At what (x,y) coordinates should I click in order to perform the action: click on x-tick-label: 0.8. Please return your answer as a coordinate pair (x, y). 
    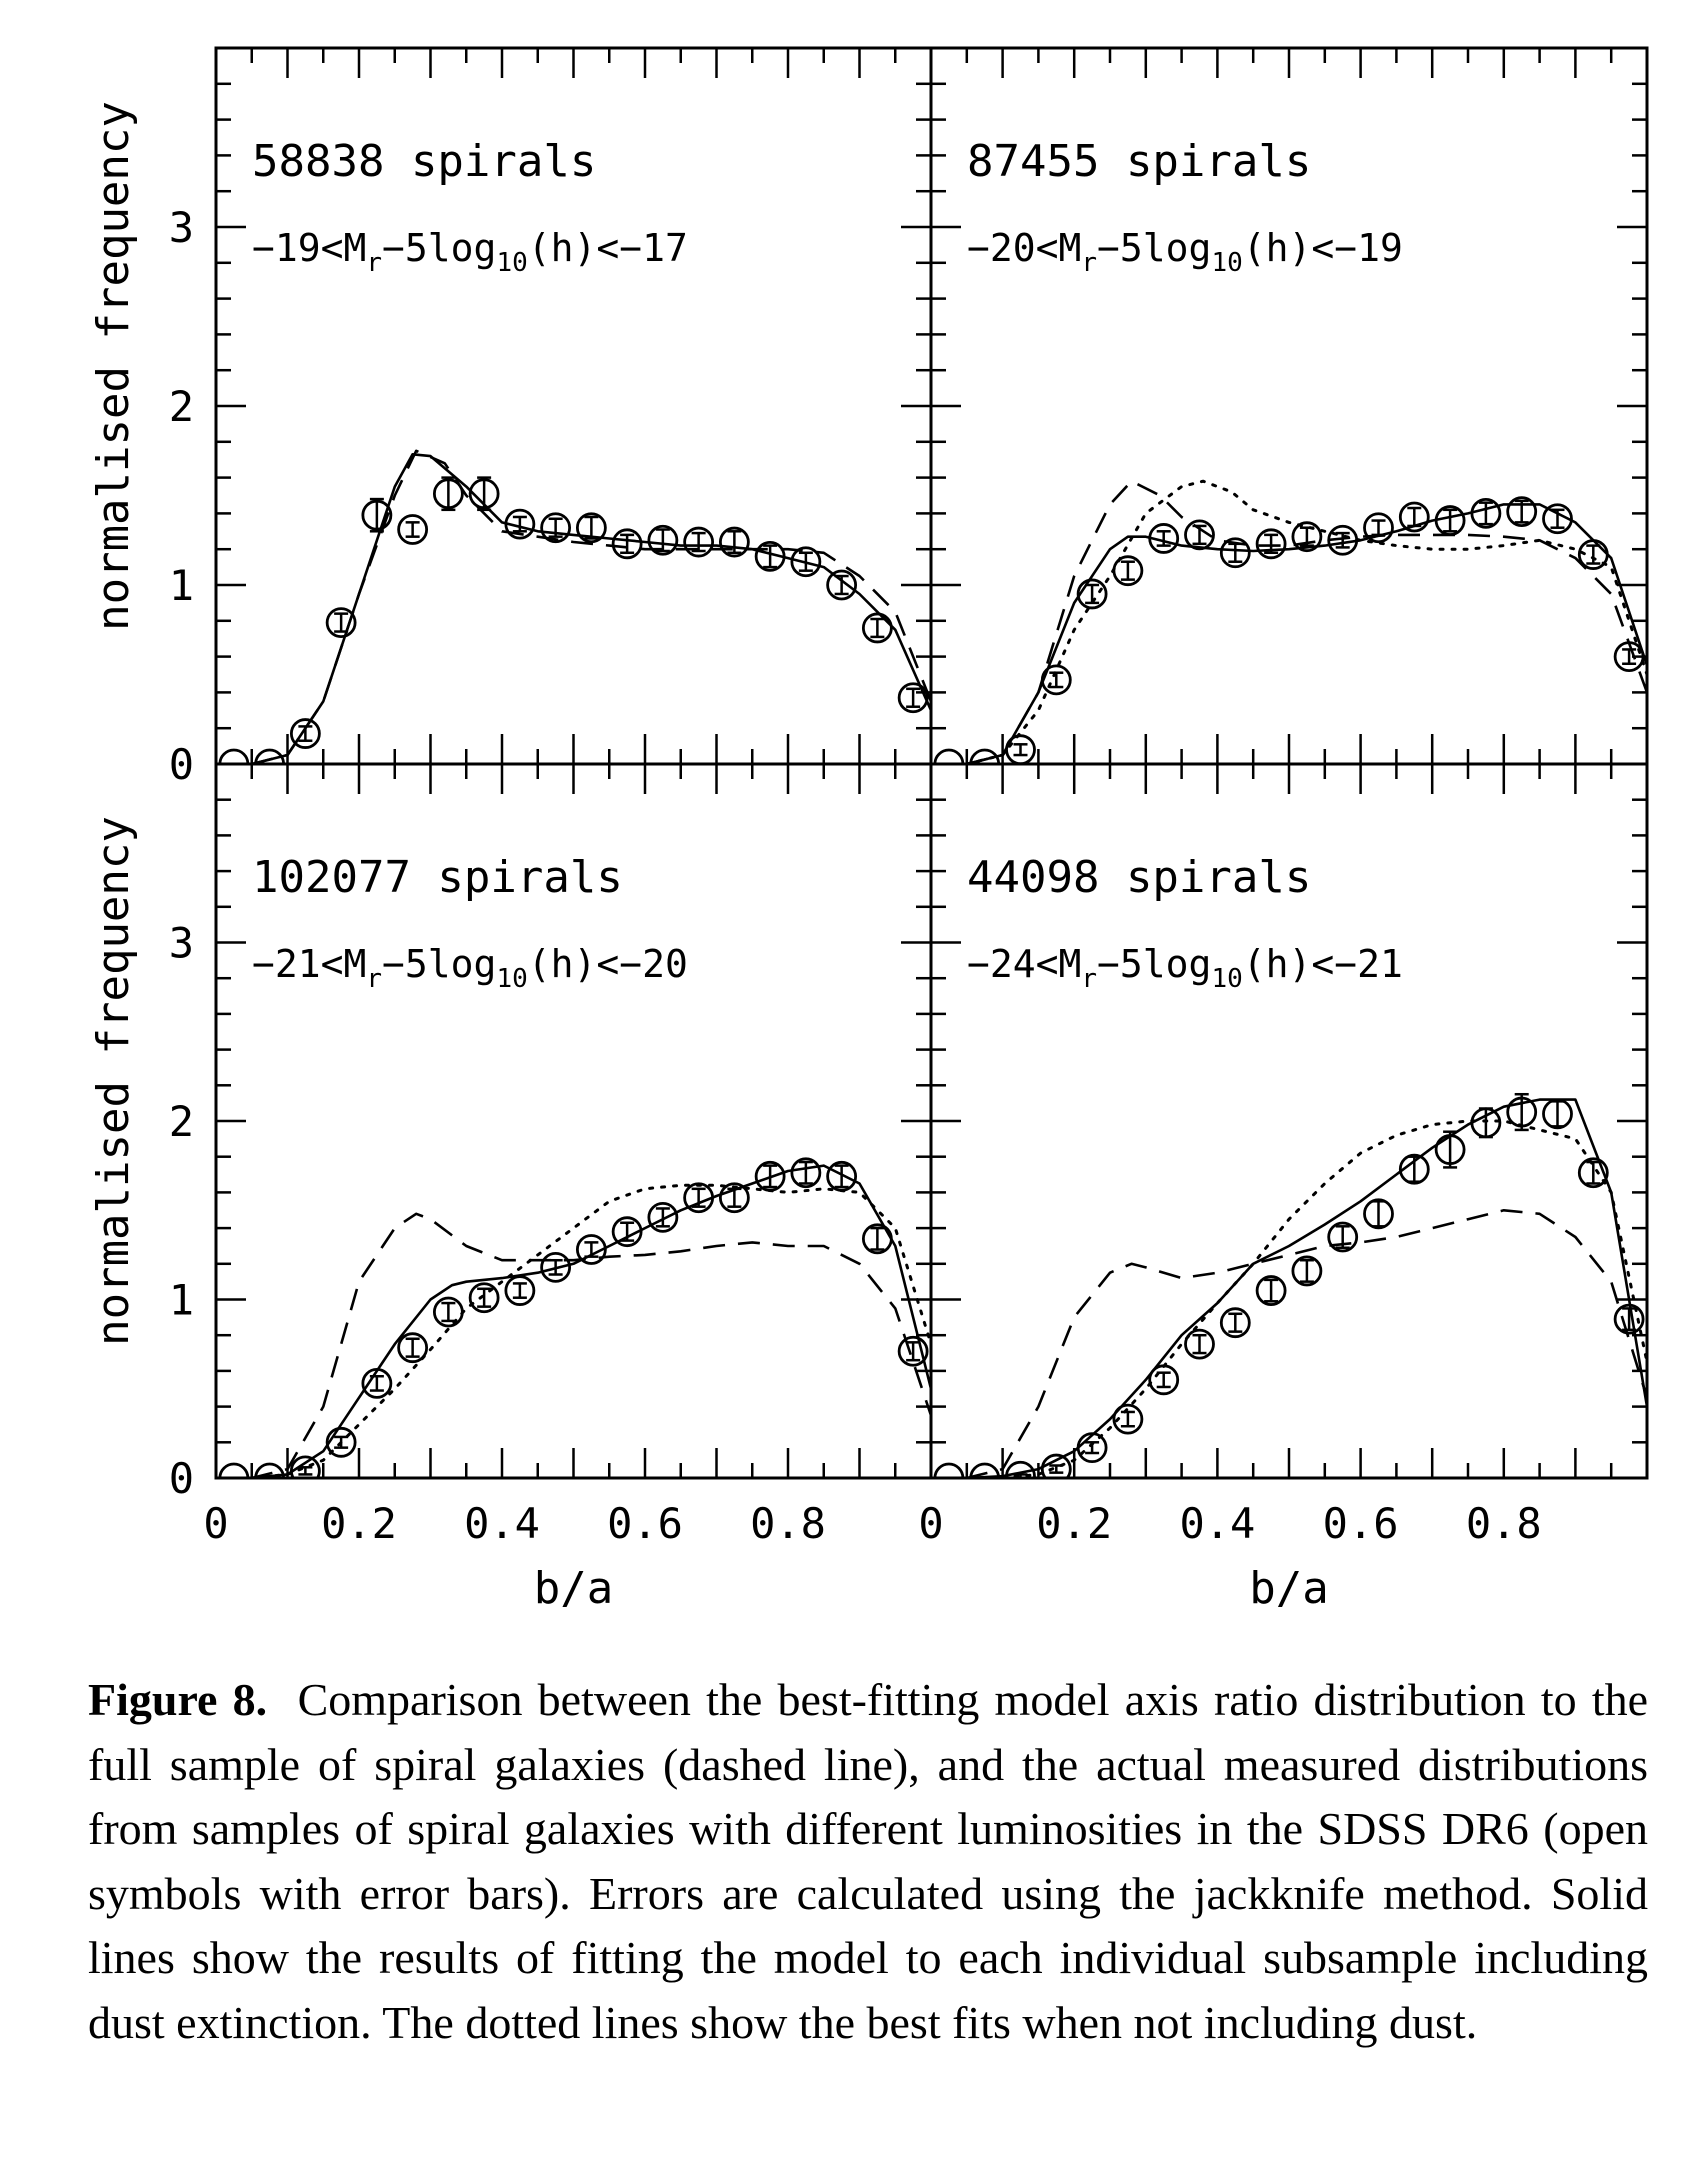
    Looking at the image, I should click on (788, 1523).